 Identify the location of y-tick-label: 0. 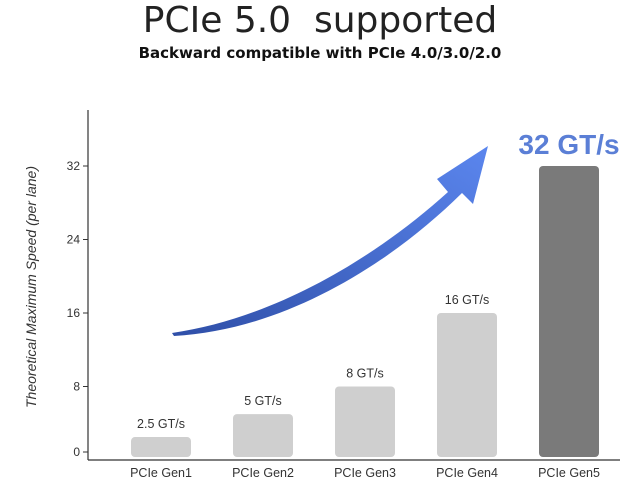
(76, 452).